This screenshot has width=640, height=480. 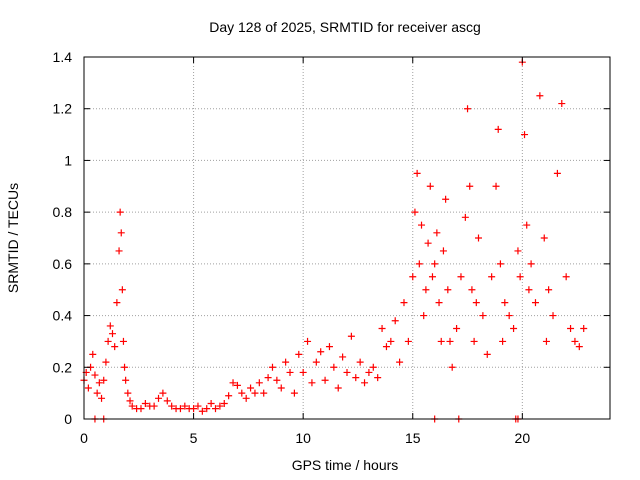 What do you see at coordinates (63, 57) in the screenshot?
I see `y-tick-label: 1.4` at bounding box center [63, 57].